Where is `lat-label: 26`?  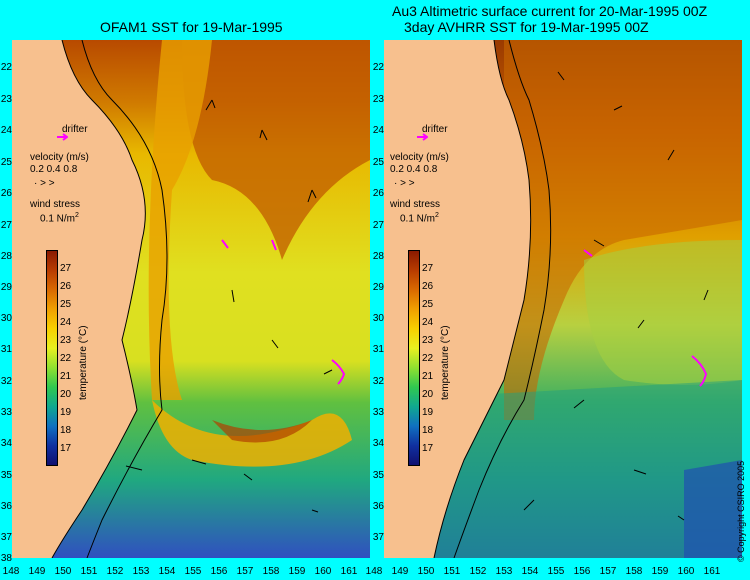 lat-label: 26 is located at coordinates (6, 193).